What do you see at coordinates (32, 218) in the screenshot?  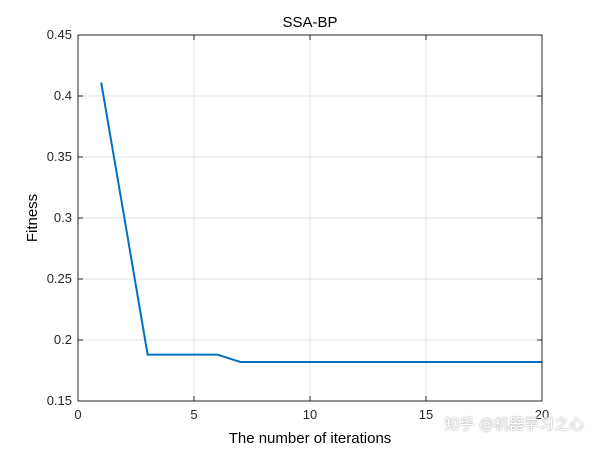 I see `y-axis-label: Fitness` at bounding box center [32, 218].